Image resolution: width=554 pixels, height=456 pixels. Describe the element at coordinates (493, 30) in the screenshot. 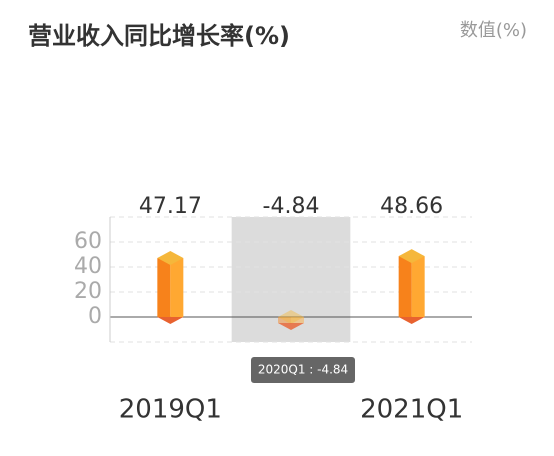

I see `unit-label: 数值(%)` at that location.